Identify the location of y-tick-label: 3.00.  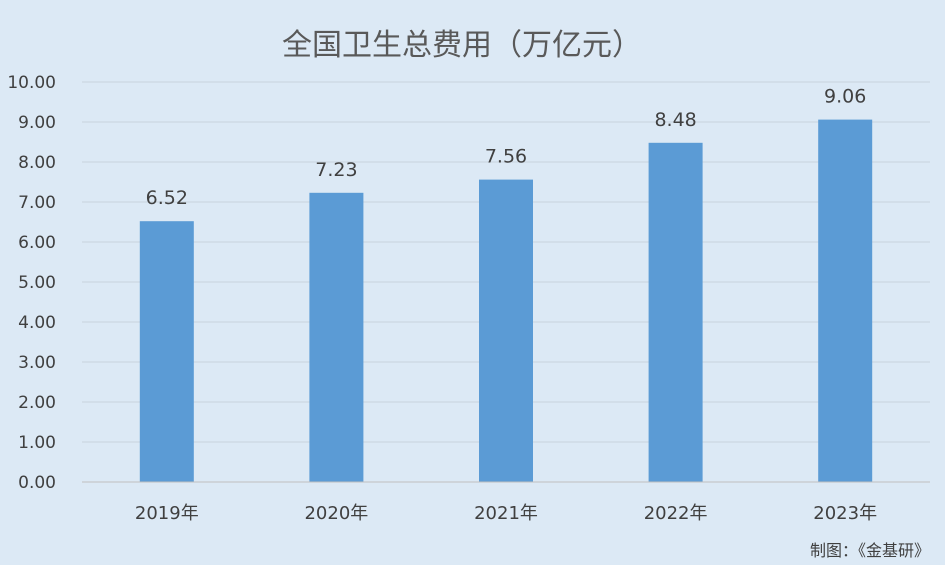
(37, 363).